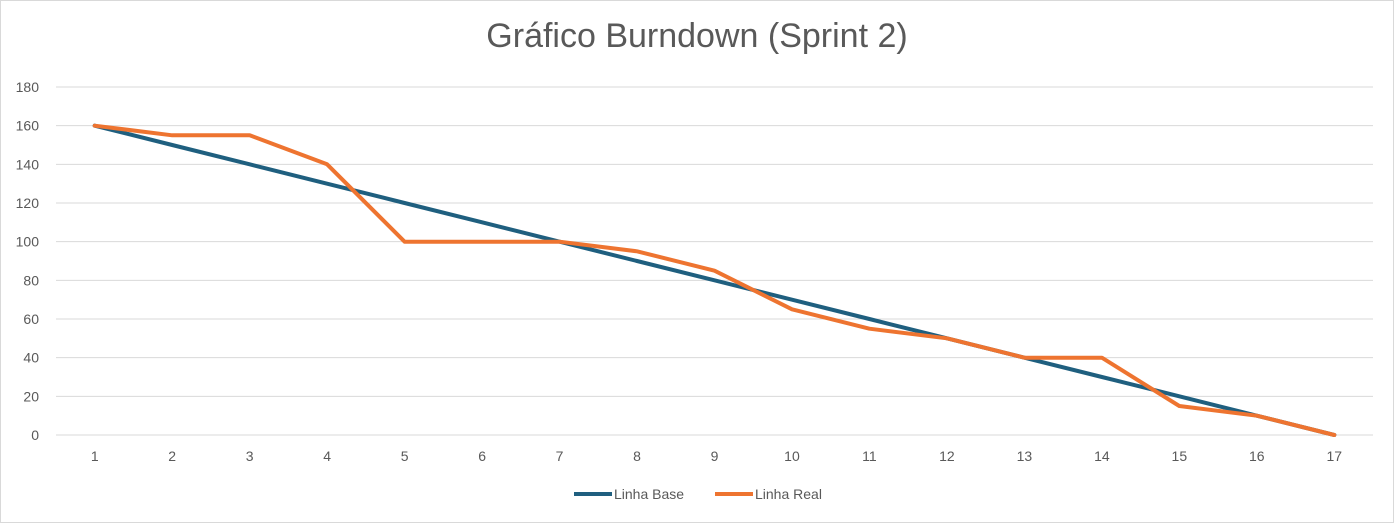  What do you see at coordinates (28, 87) in the screenshot?
I see `y-tick-label: 180` at bounding box center [28, 87].